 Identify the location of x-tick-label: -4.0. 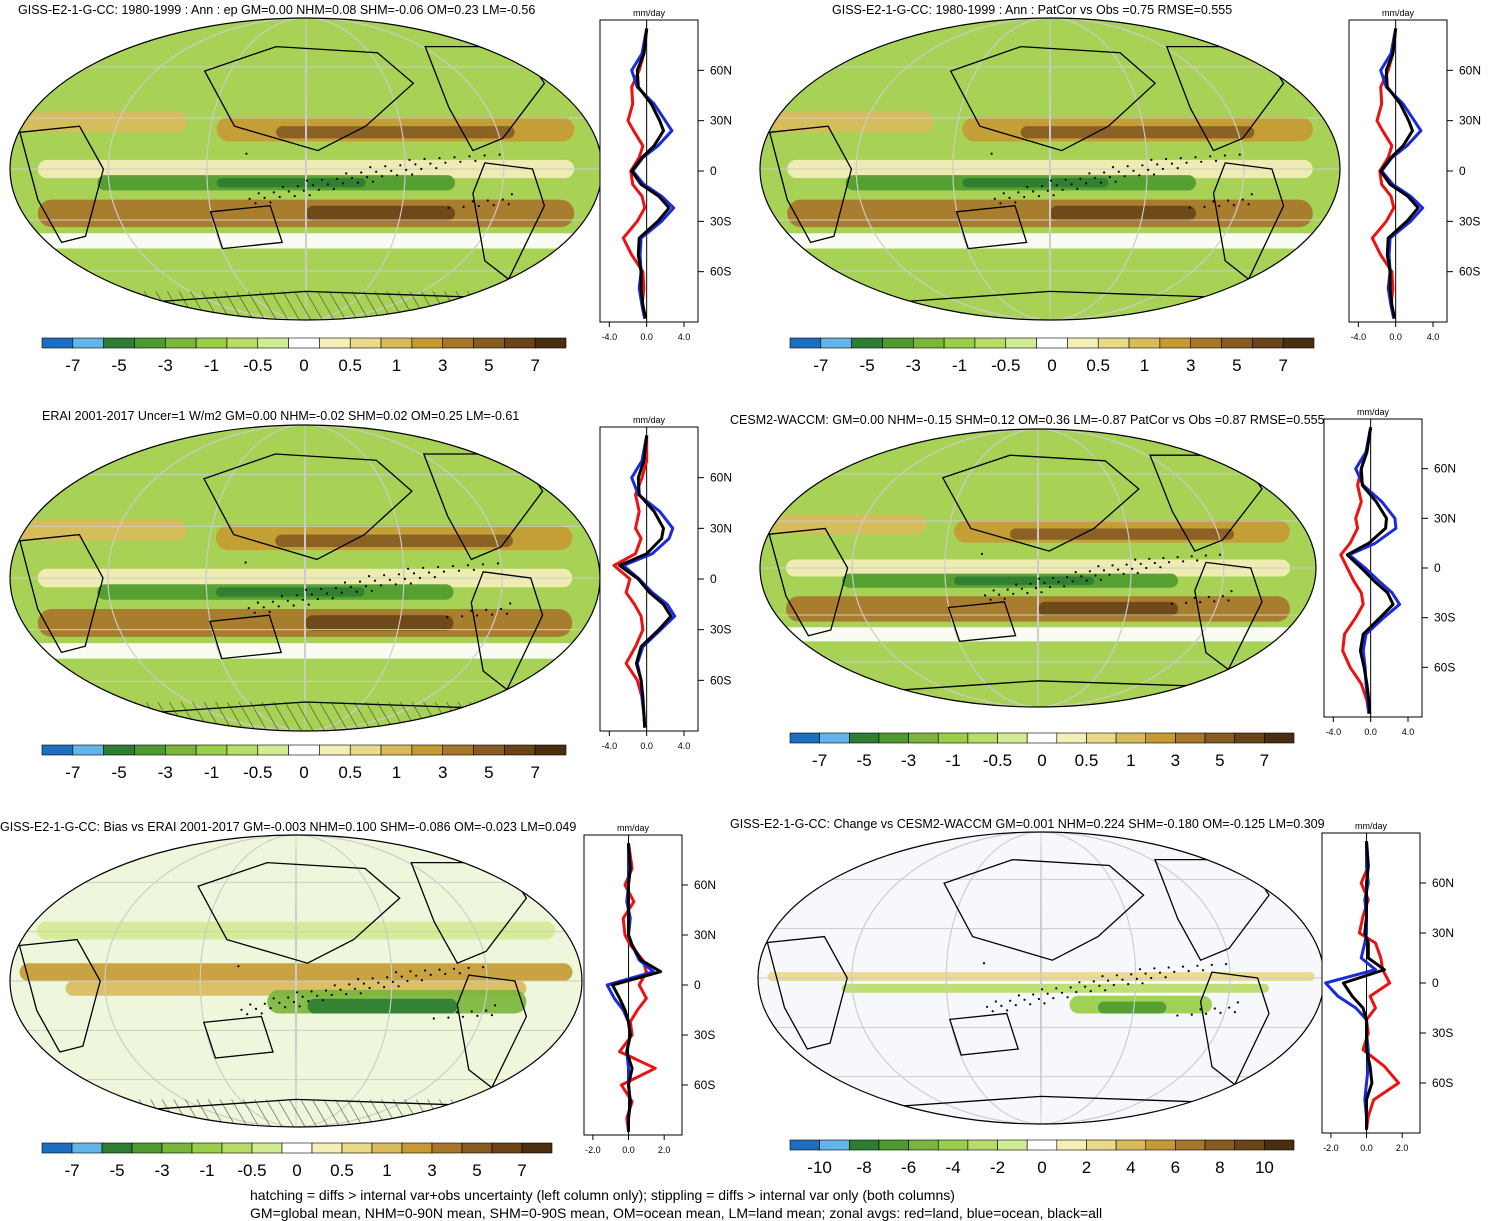
(1334, 732).